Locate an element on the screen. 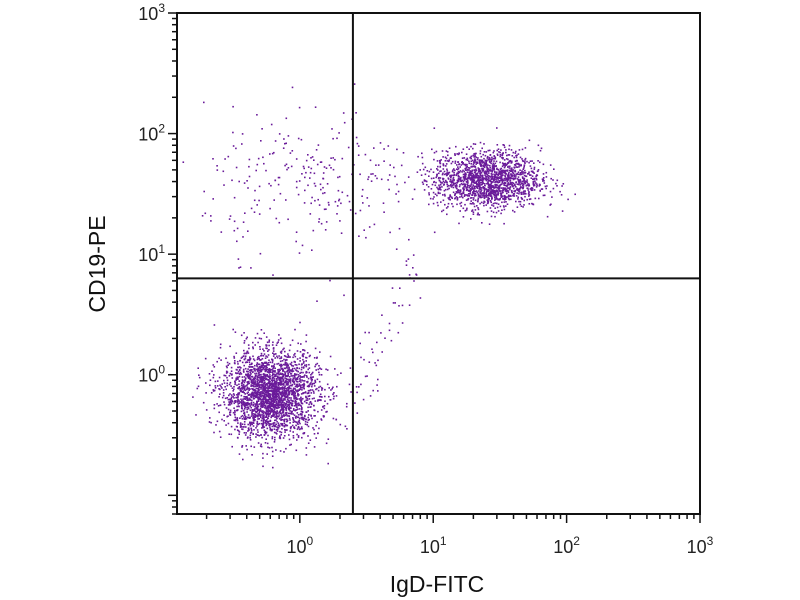 Image resolution: width=800 pixels, height=600 pixels. x-tick-label: 101 is located at coordinates (433, 545).